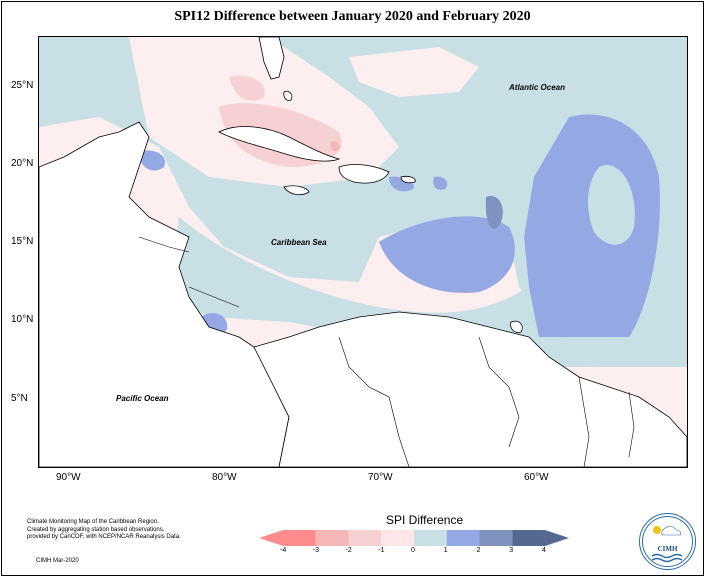 This screenshot has height=577, width=705. What do you see at coordinates (22, 163) in the screenshot?
I see `lat-label-20: 20°N` at bounding box center [22, 163].